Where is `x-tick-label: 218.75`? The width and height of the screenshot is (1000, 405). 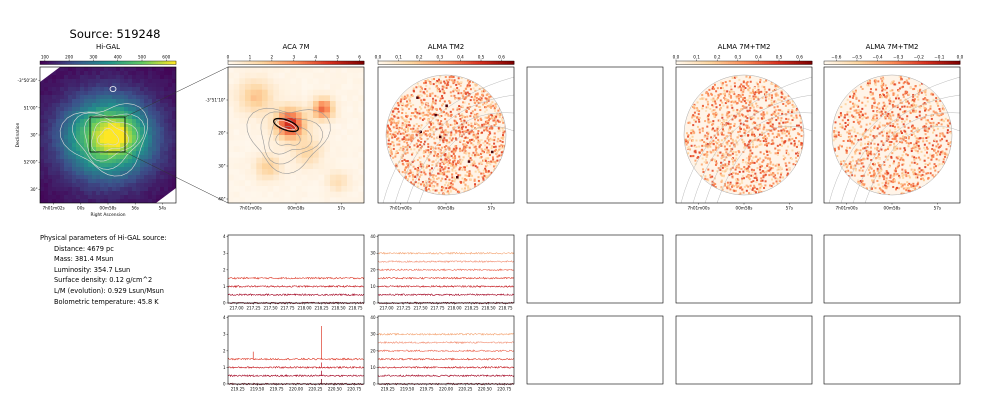
x-tick-label: 218.75 is located at coordinates (506, 308).